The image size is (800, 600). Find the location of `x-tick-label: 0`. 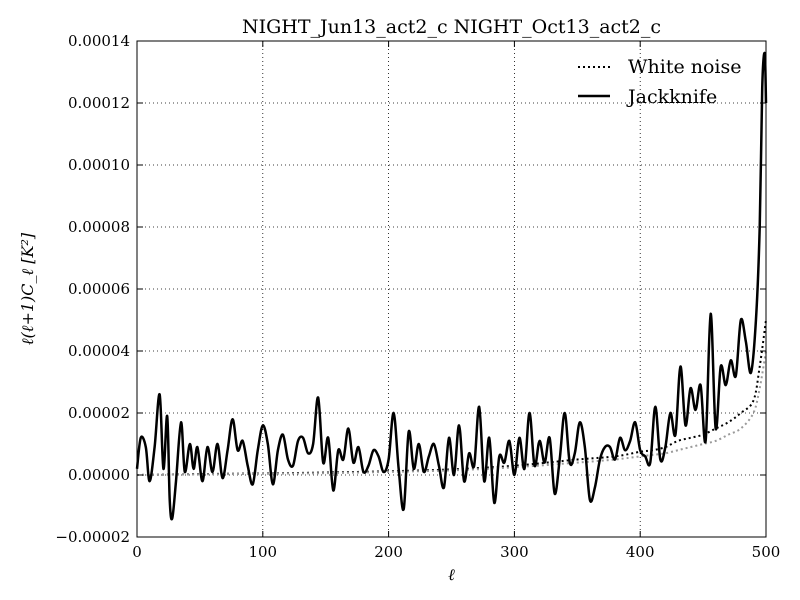

x-tick-label: 0 is located at coordinates (137, 552).